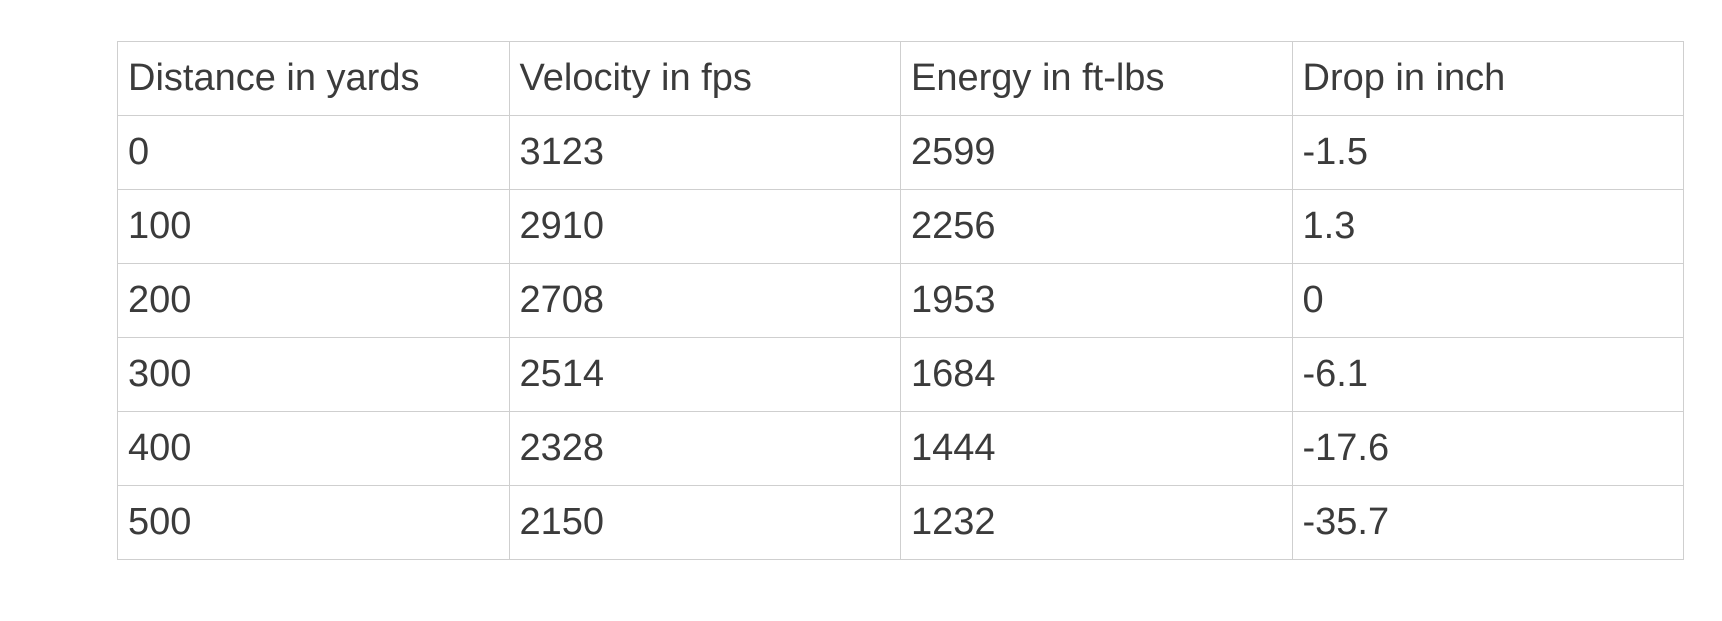  Describe the element at coordinates (1096, 78) in the screenshot. I see `header-cell: Energy in ft-lbs` at that location.